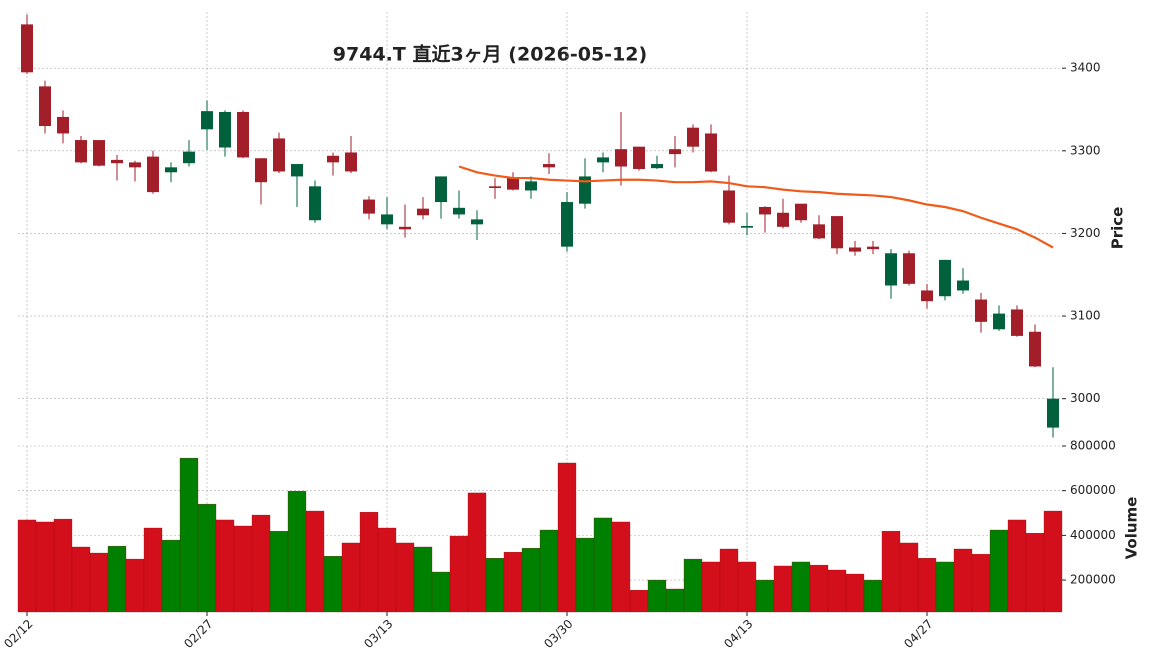  What do you see at coordinates (1085, 398) in the screenshot?
I see `y-tick-label: 3000` at bounding box center [1085, 398].